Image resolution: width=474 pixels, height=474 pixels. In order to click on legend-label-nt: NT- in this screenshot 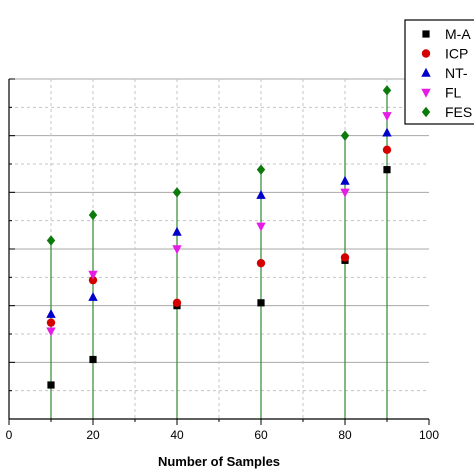, I will do `click(456, 73)`.